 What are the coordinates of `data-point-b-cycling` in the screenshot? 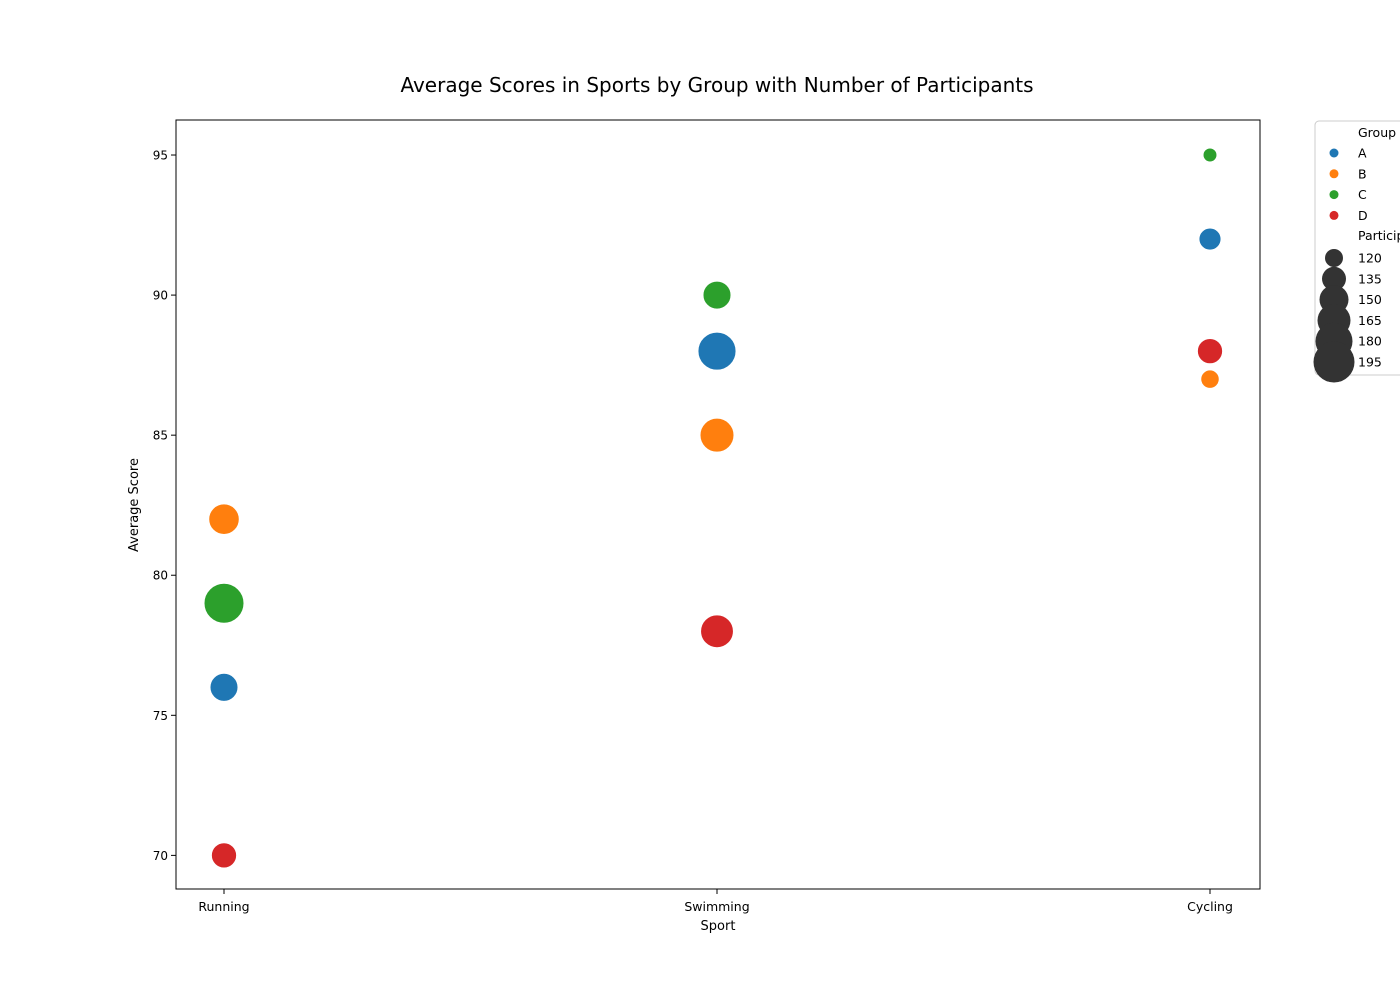 It's located at (1210, 379).